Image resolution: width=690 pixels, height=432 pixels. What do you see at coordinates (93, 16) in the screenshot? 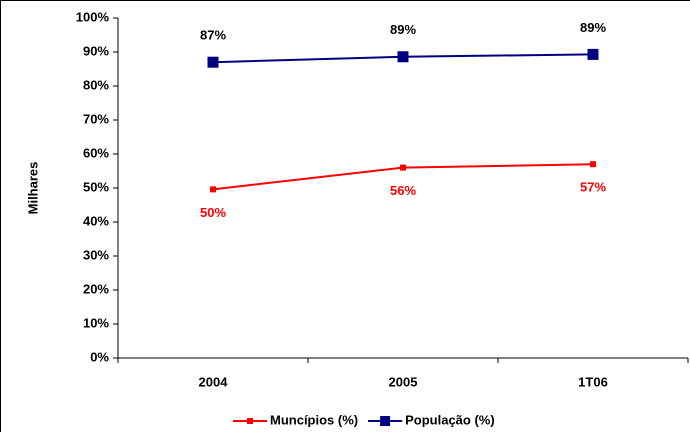
I see `y-tick-label: 100%` at bounding box center [93, 16].